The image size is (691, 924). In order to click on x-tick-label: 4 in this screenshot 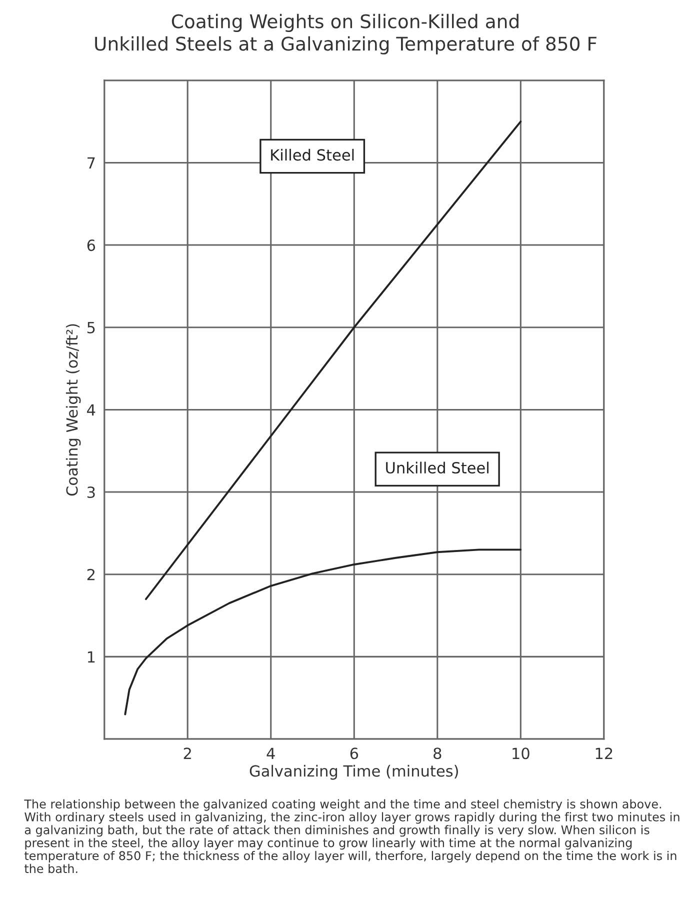, I will do `click(270, 753)`.